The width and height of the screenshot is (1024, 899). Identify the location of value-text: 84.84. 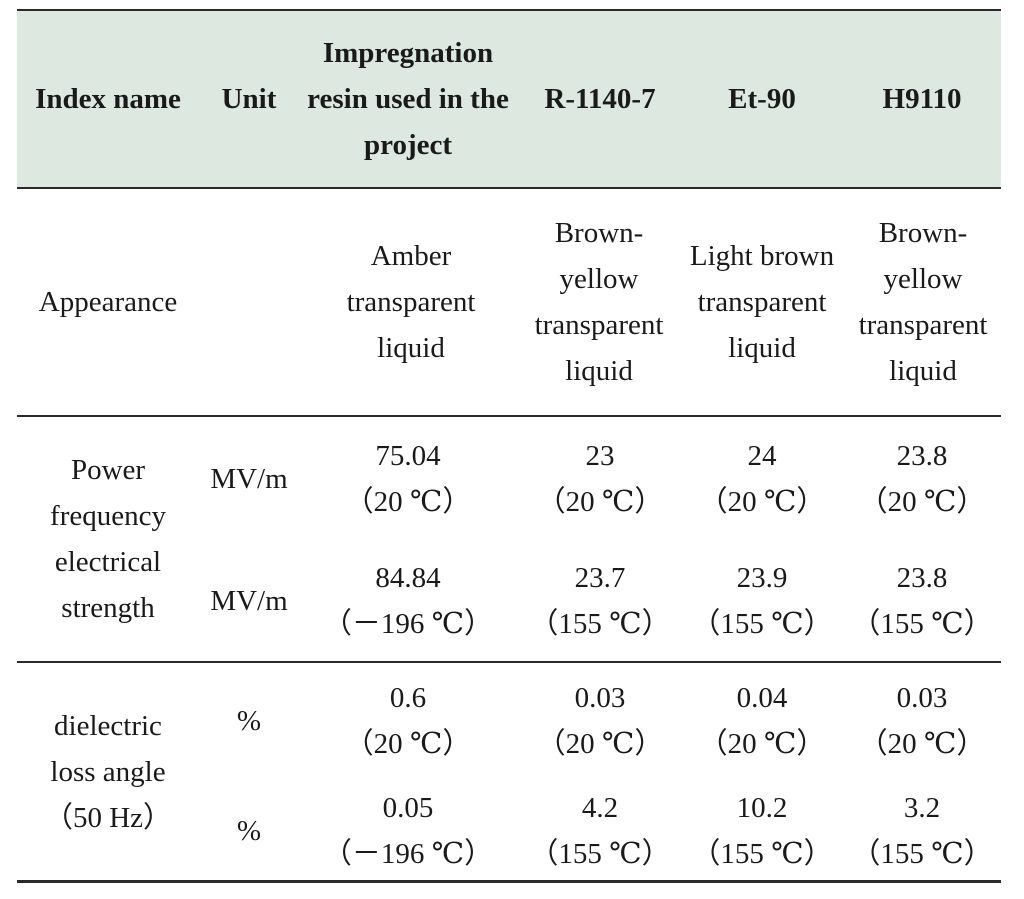
(408, 578).